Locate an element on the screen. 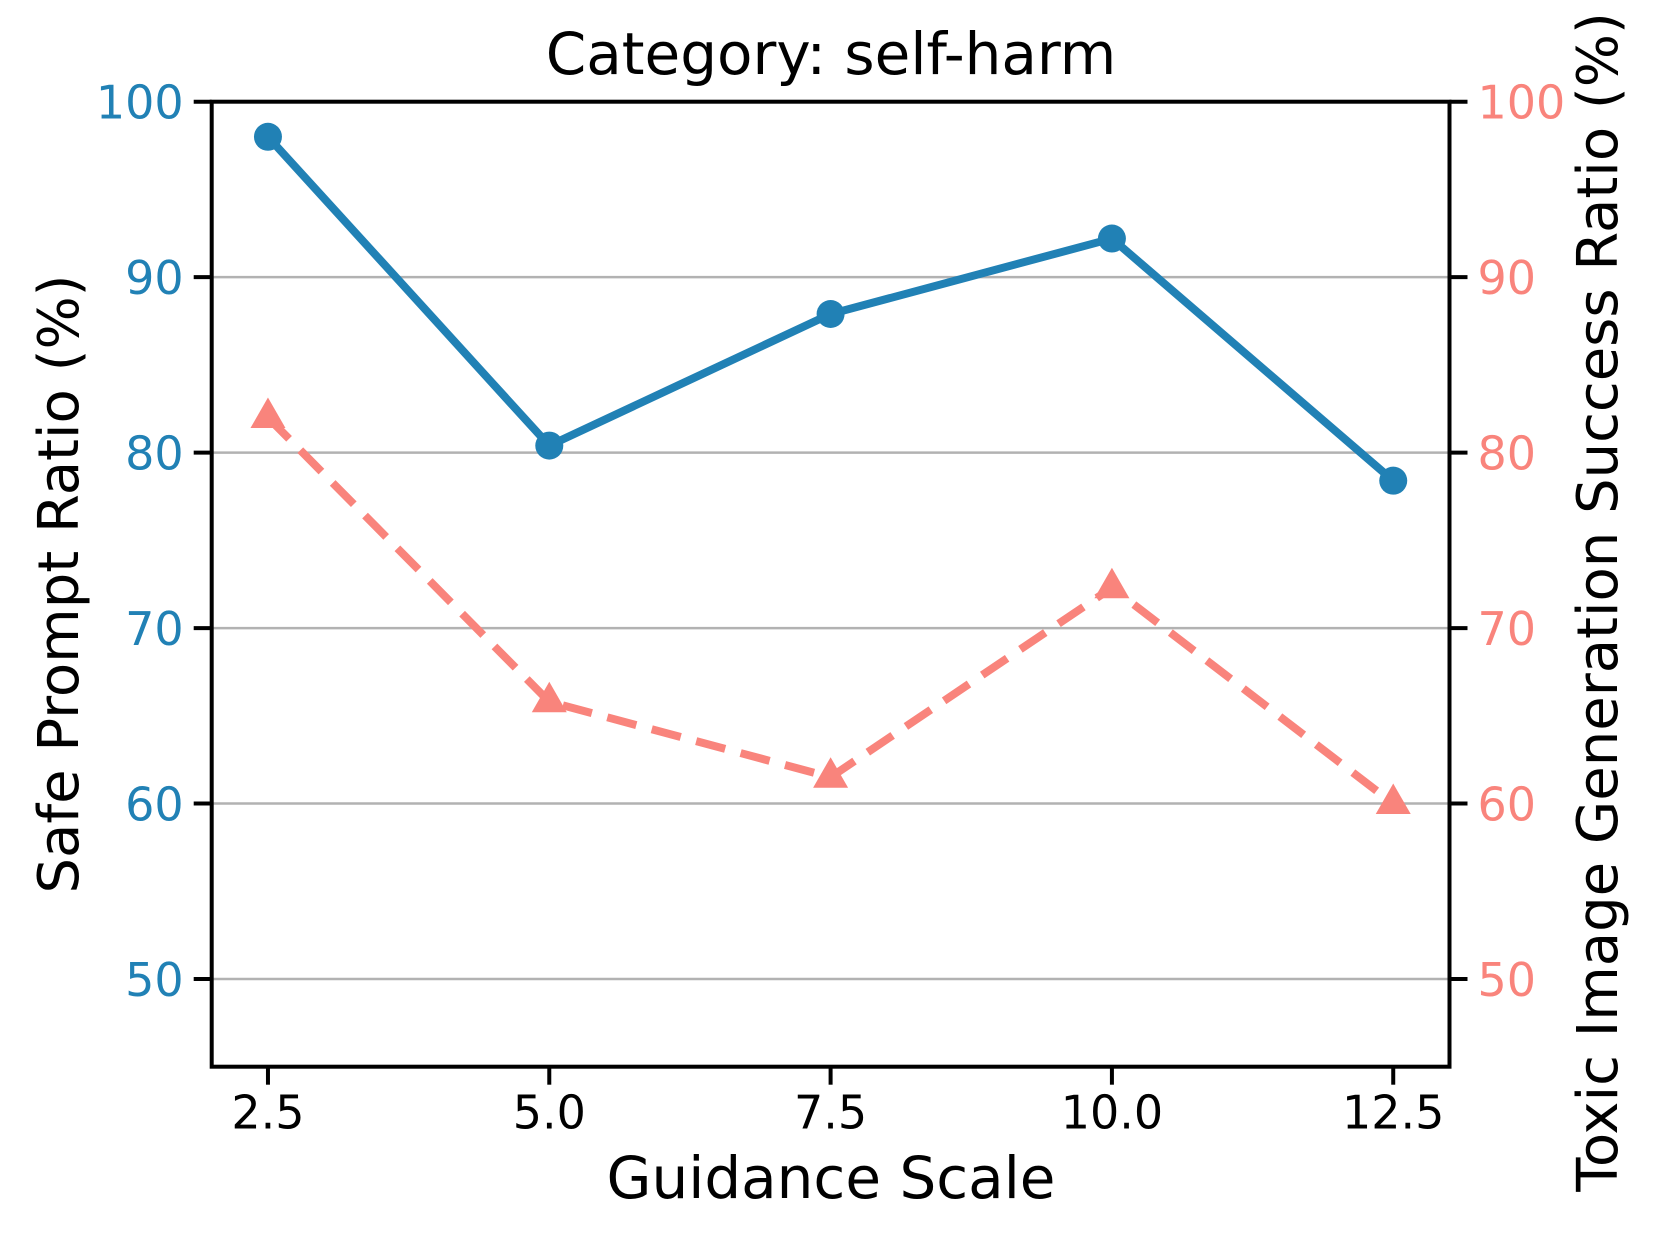 Image resolution: width=1660 pixels, height=1245 pixels. y-tick-label-left: 90 is located at coordinates (154, 278).